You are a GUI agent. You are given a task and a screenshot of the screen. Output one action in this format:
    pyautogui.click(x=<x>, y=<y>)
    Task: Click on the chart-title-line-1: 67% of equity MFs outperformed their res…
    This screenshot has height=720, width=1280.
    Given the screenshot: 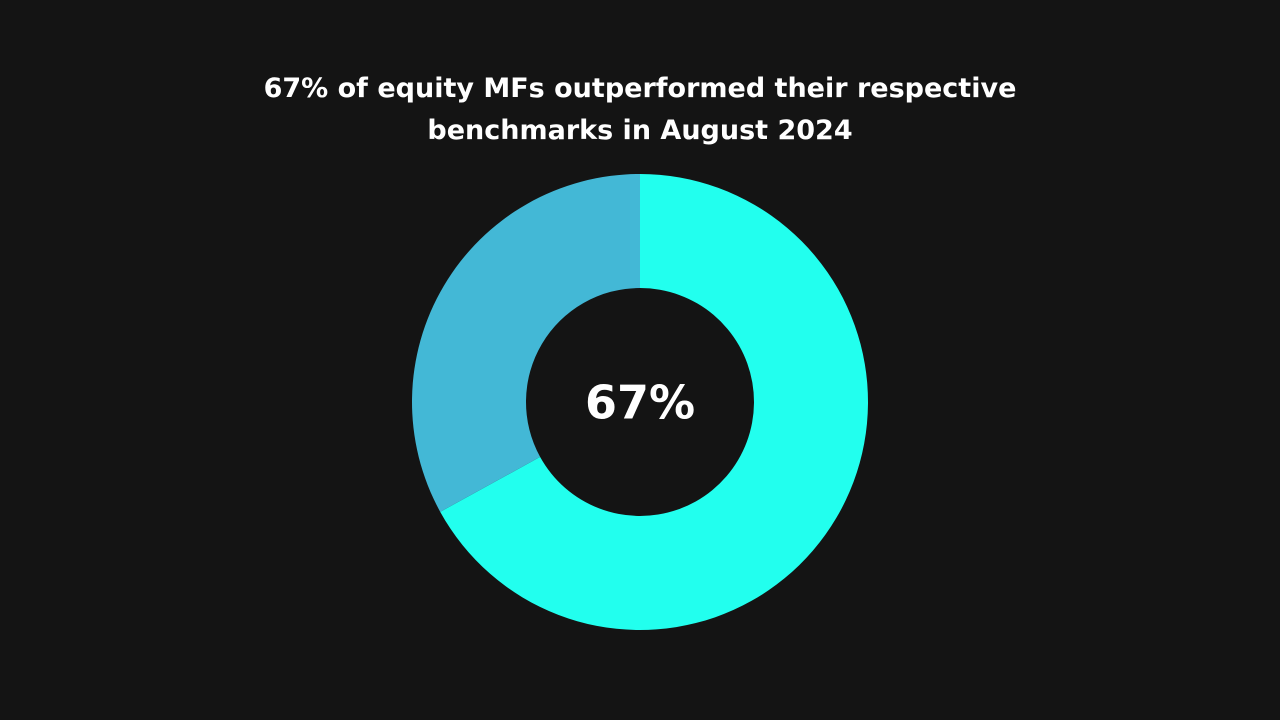 What is the action you would take?
    pyautogui.click(x=640, y=88)
    